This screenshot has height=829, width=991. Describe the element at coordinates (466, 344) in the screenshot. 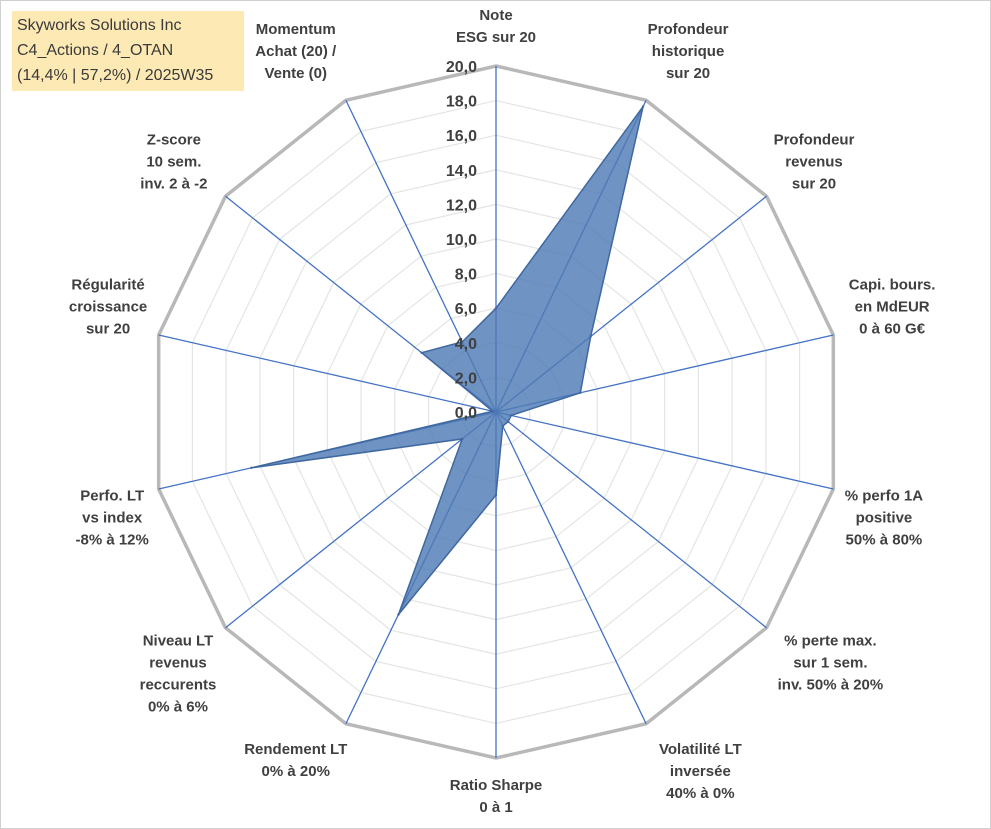

I see `radial-tick-label: 4,0` at that location.